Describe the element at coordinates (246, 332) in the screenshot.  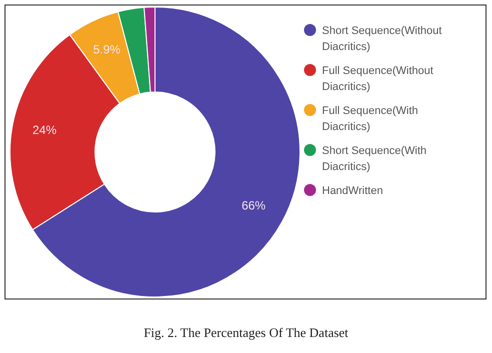
I see `text: Fig. 2. The Percentages Of The Dataset` at that location.